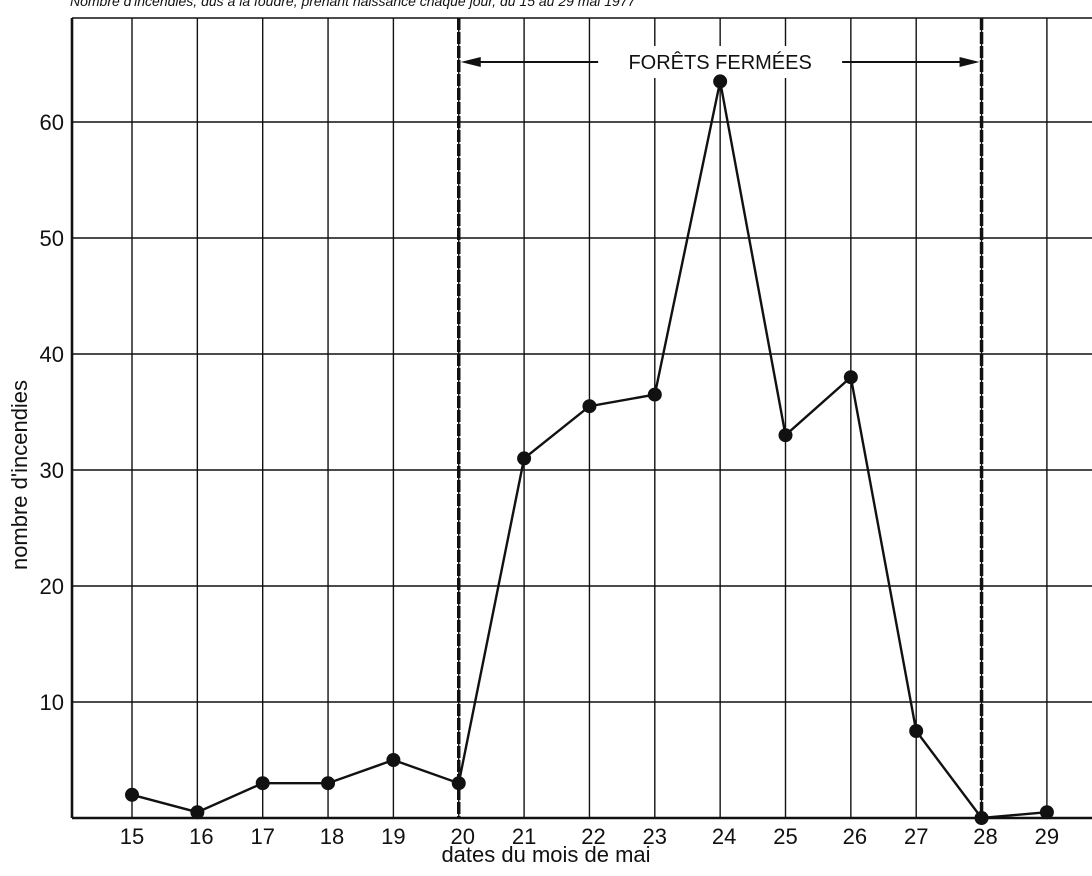 The width and height of the screenshot is (1092, 876). I want to click on x-tick-label: 29, so click(1047, 836).